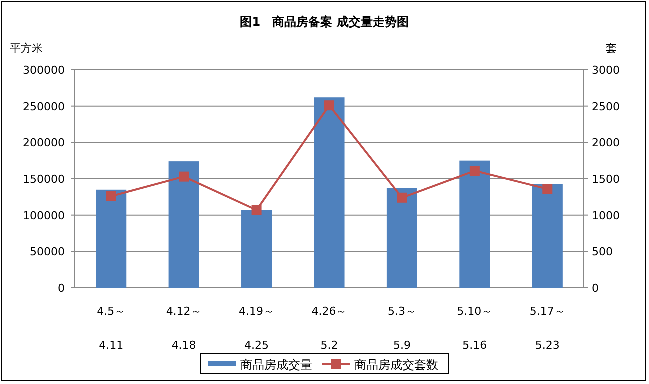 The height and width of the screenshot is (384, 649). What do you see at coordinates (184, 328) in the screenshot?
I see `category-label: 4.12～ 4.18` at bounding box center [184, 328].